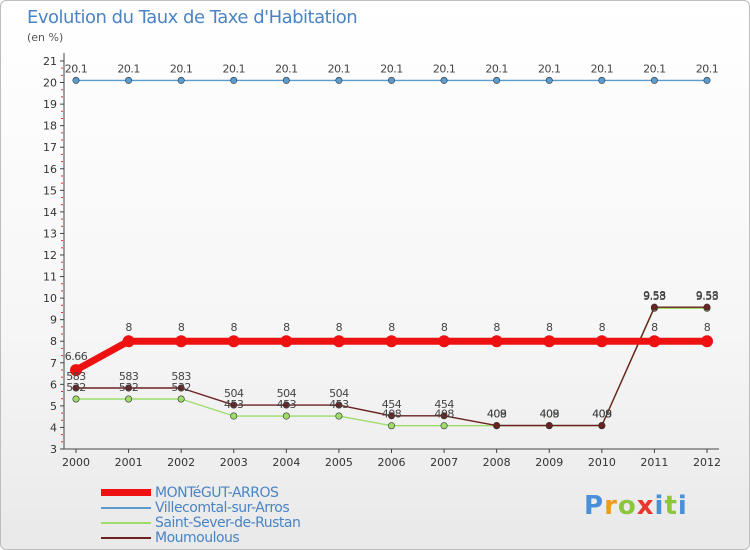 This screenshot has width=750, height=550. Describe the element at coordinates (611, 506) in the screenshot. I see `logo-letter: r` at that location.